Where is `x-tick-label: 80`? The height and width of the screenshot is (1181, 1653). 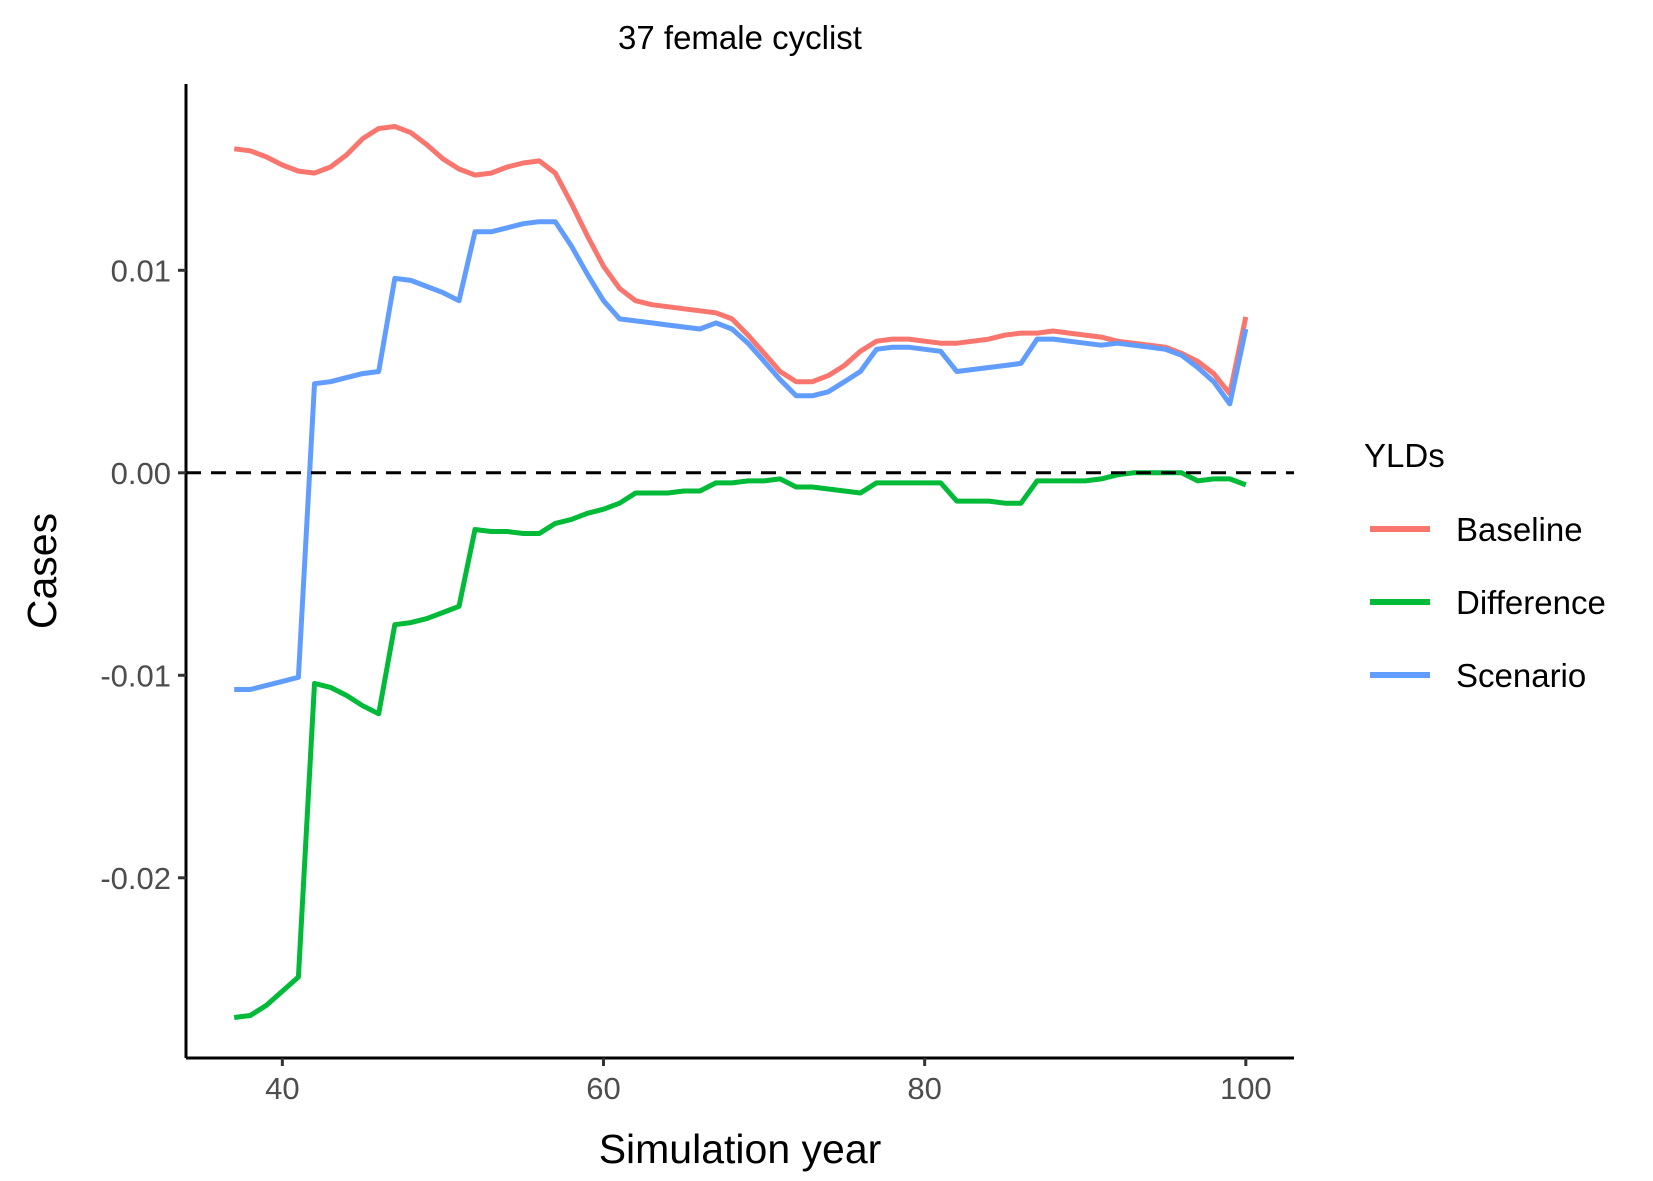 x-tick-label: 80 is located at coordinates (924, 1088).